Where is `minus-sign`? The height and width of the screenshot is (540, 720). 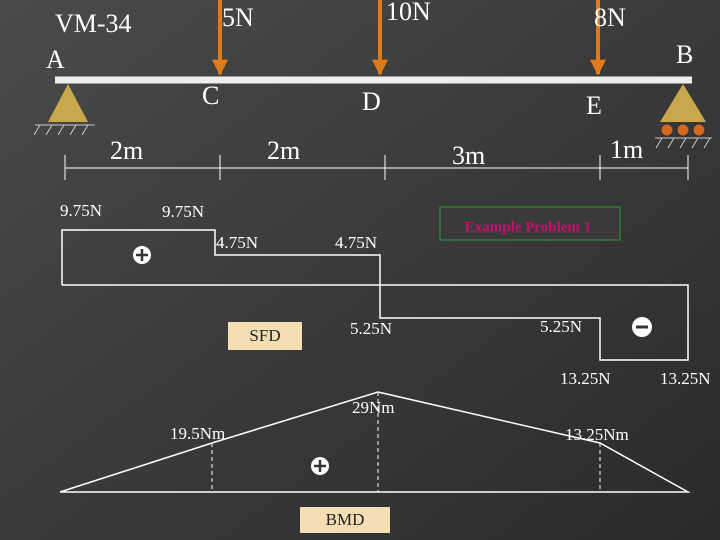 minus-sign is located at coordinates (642, 327).